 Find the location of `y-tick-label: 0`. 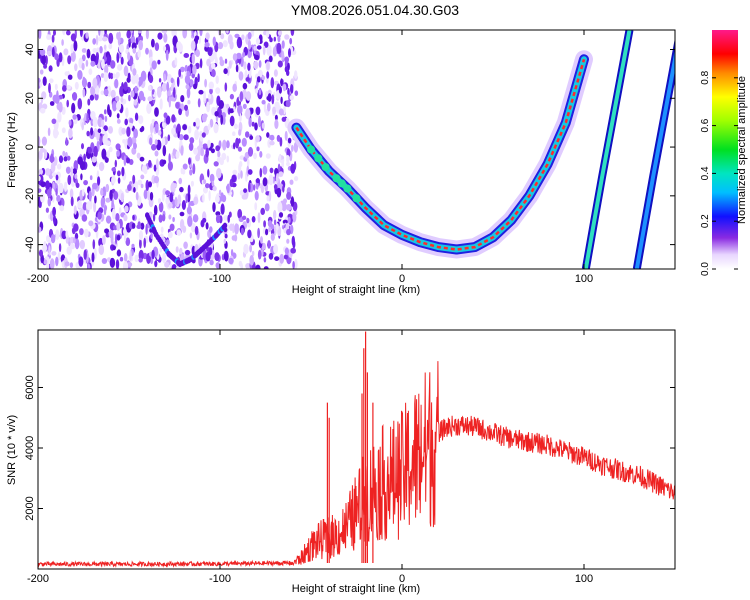

y-tick-label: 0 is located at coordinates (30, 147).